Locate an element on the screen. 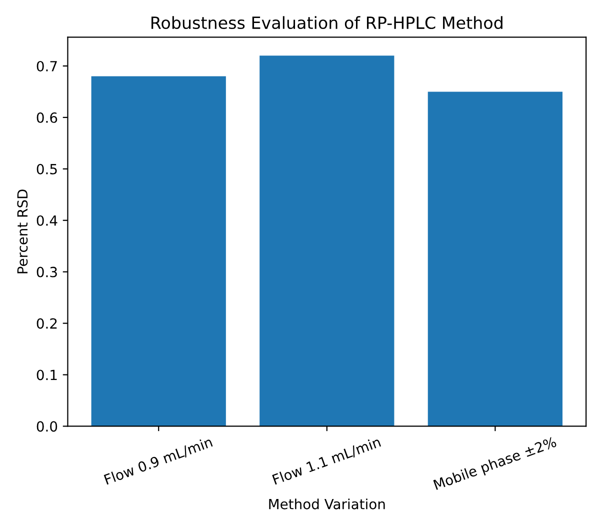 This screenshot has width=589, height=516. x-tick-label: Mobile phase ±2% is located at coordinates (495, 464).